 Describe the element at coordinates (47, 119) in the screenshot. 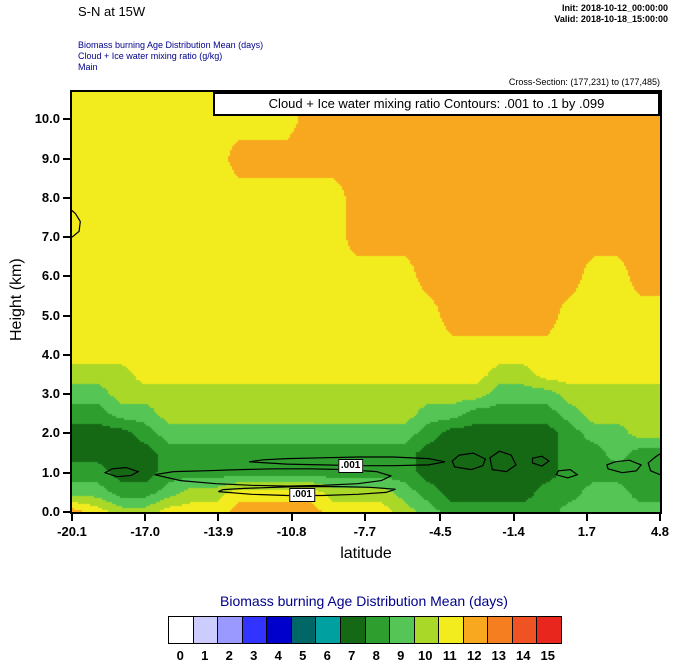

I see `y-axis-tick-label: 10.0` at that location.